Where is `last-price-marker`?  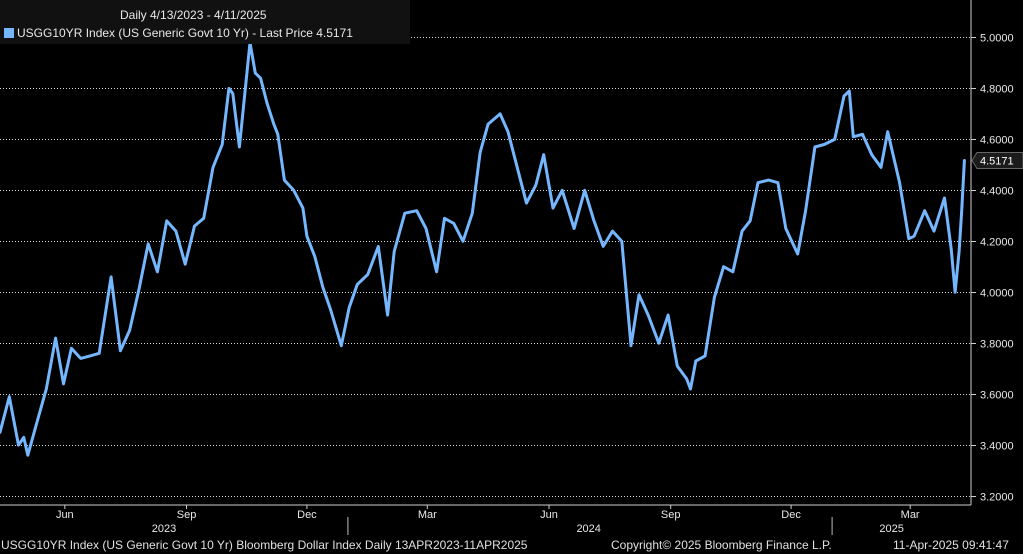
last-price-marker is located at coordinates (997, 160).